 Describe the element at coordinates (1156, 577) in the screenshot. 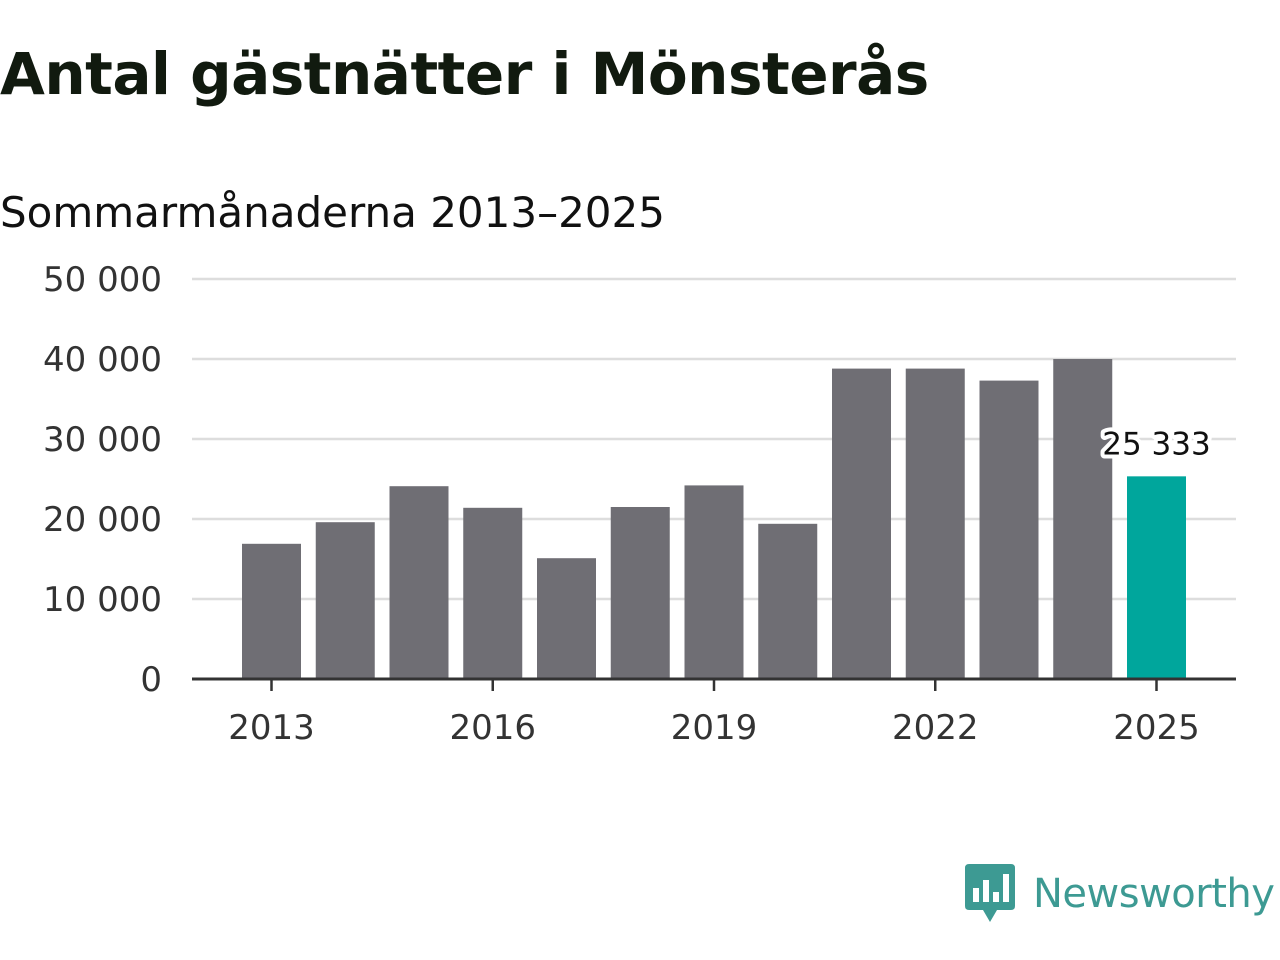

I see `bar-2025` at that location.